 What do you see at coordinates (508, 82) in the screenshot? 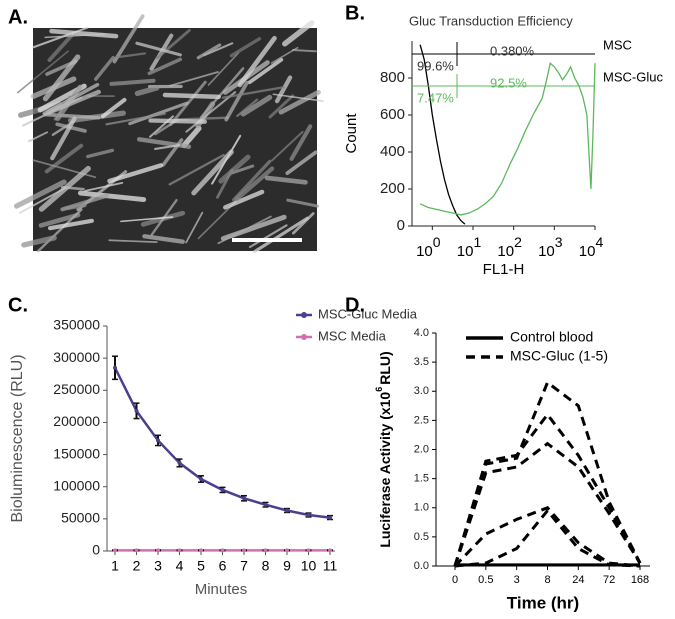
I see `gate-label: 92.5%` at bounding box center [508, 82].